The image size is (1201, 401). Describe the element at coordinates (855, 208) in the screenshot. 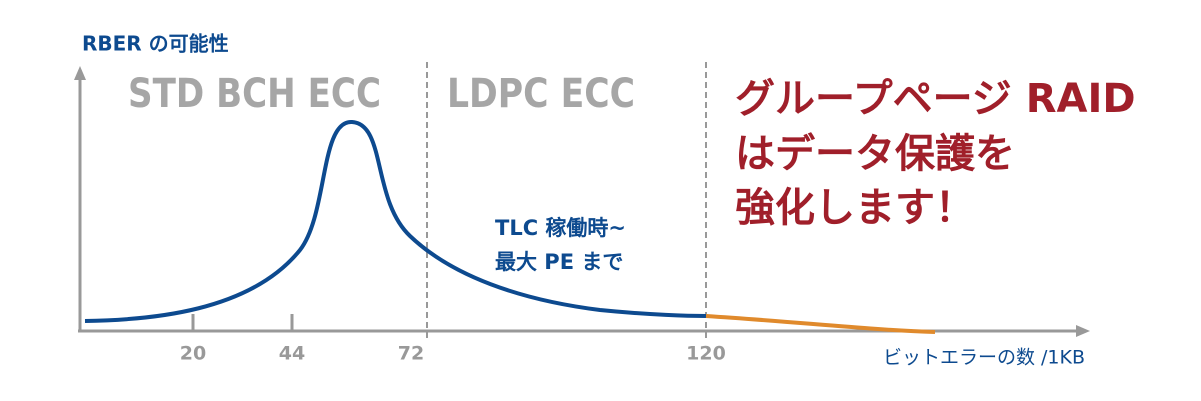

I see `callout: 強化します！` at that location.